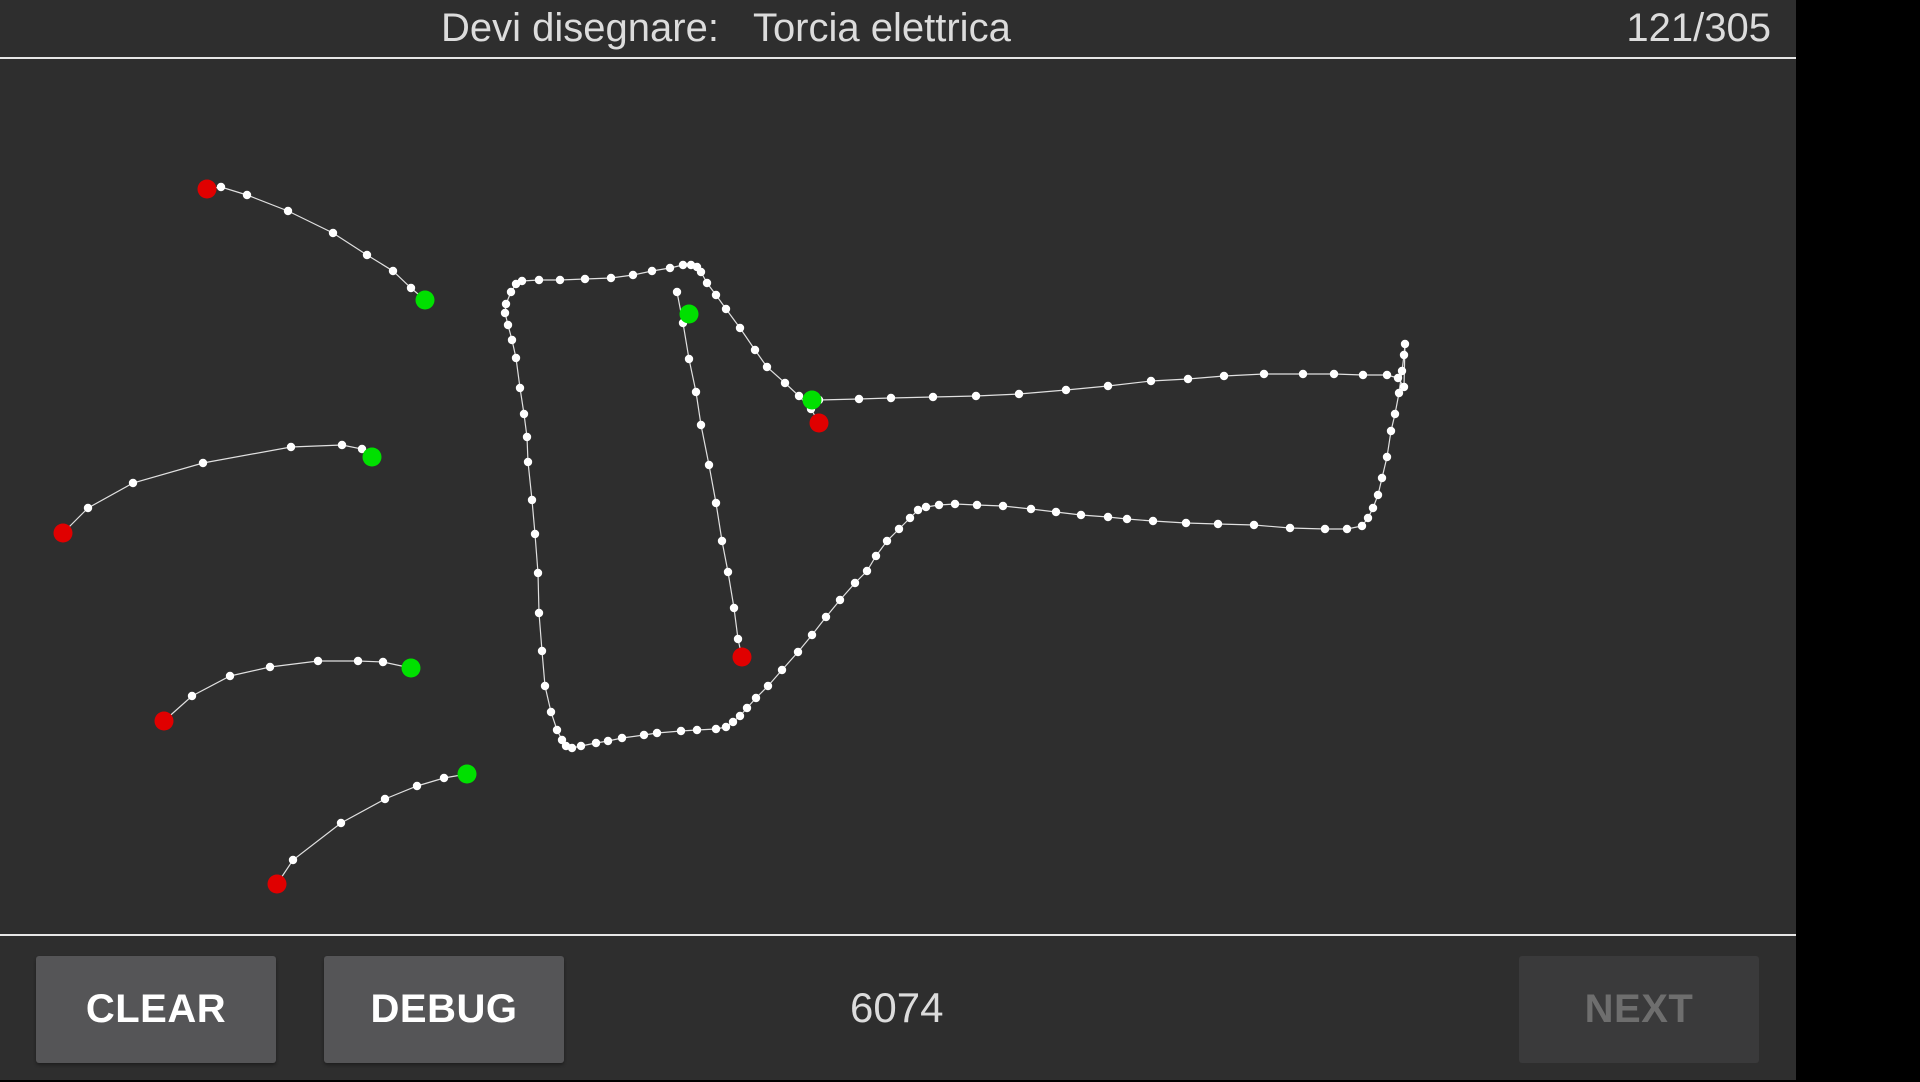 This screenshot has height=1082, width=1920. Describe the element at coordinates (898, 1008) in the screenshot. I see `footer-bar: CLEAR DEBUG 6074 NEXT` at that location.